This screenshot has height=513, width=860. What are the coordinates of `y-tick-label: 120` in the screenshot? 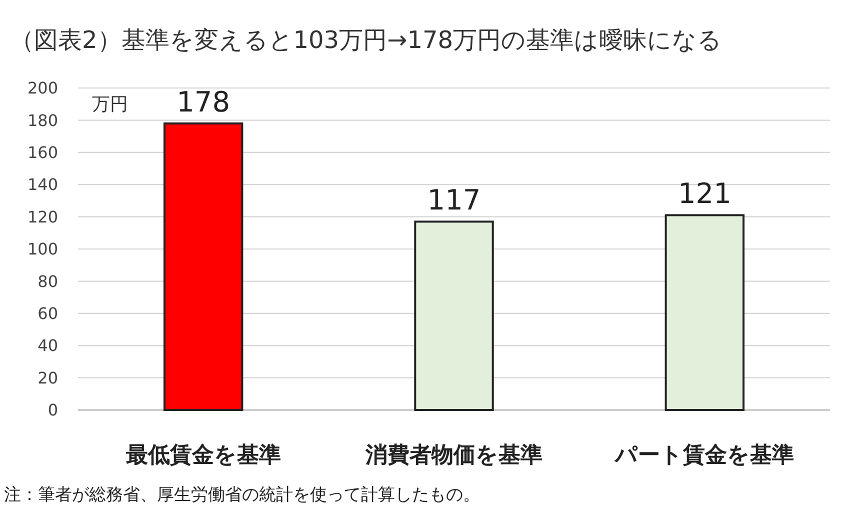 It's located at (42, 216).